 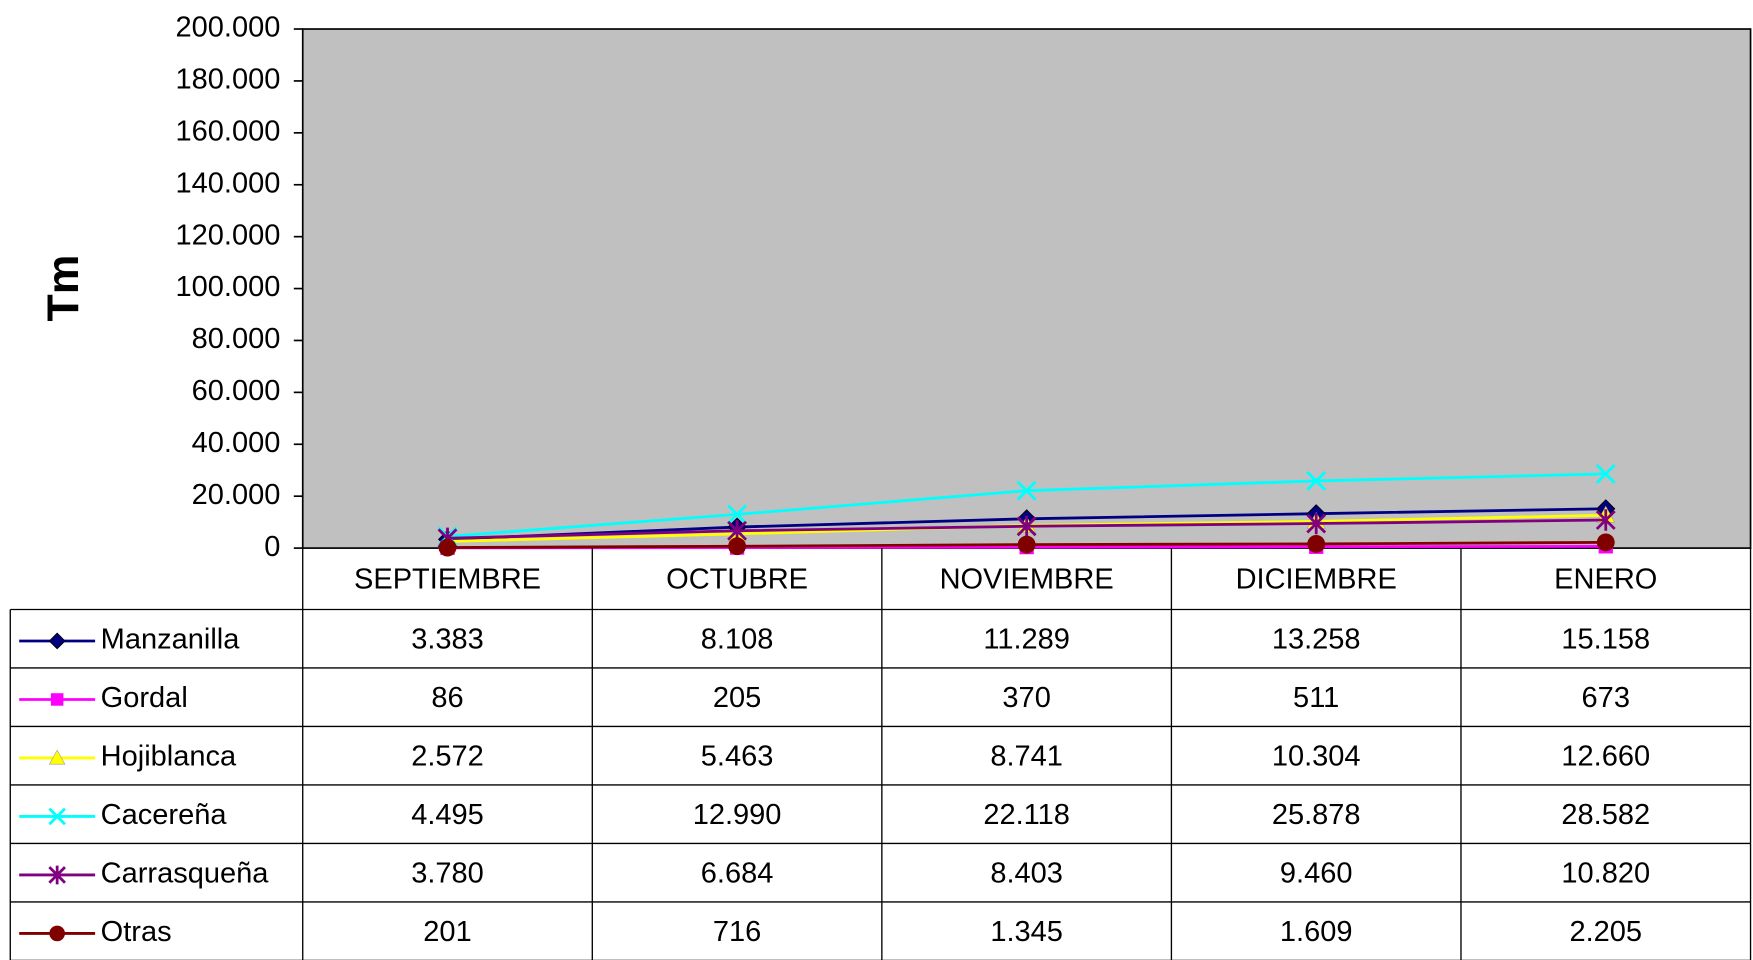 What do you see at coordinates (228, 235) in the screenshot?
I see `y-tick-label: 120.000` at bounding box center [228, 235].